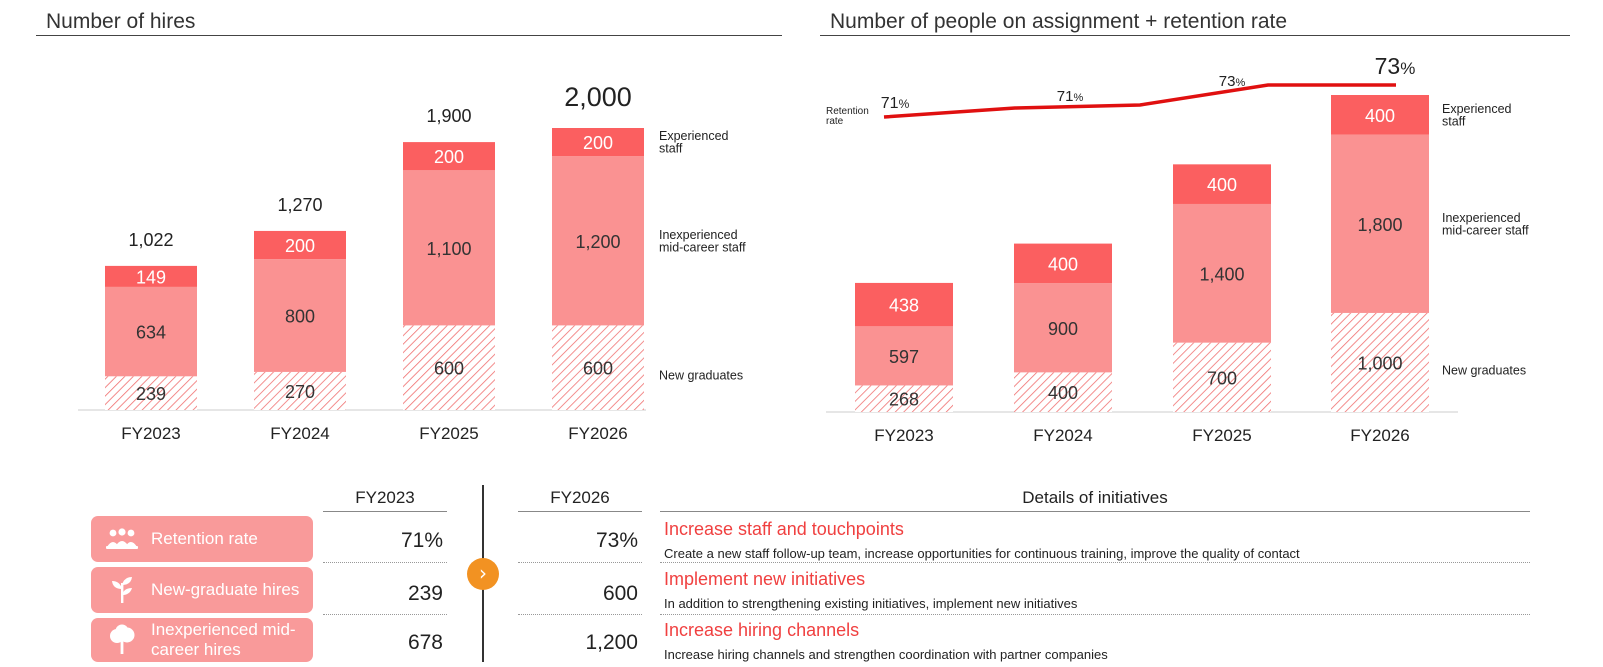 The width and height of the screenshot is (1603, 667). What do you see at coordinates (702, 241) in the screenshot?
I see `legend-label: Inexperienced mid-career staff` at bounding box center [702, 241].